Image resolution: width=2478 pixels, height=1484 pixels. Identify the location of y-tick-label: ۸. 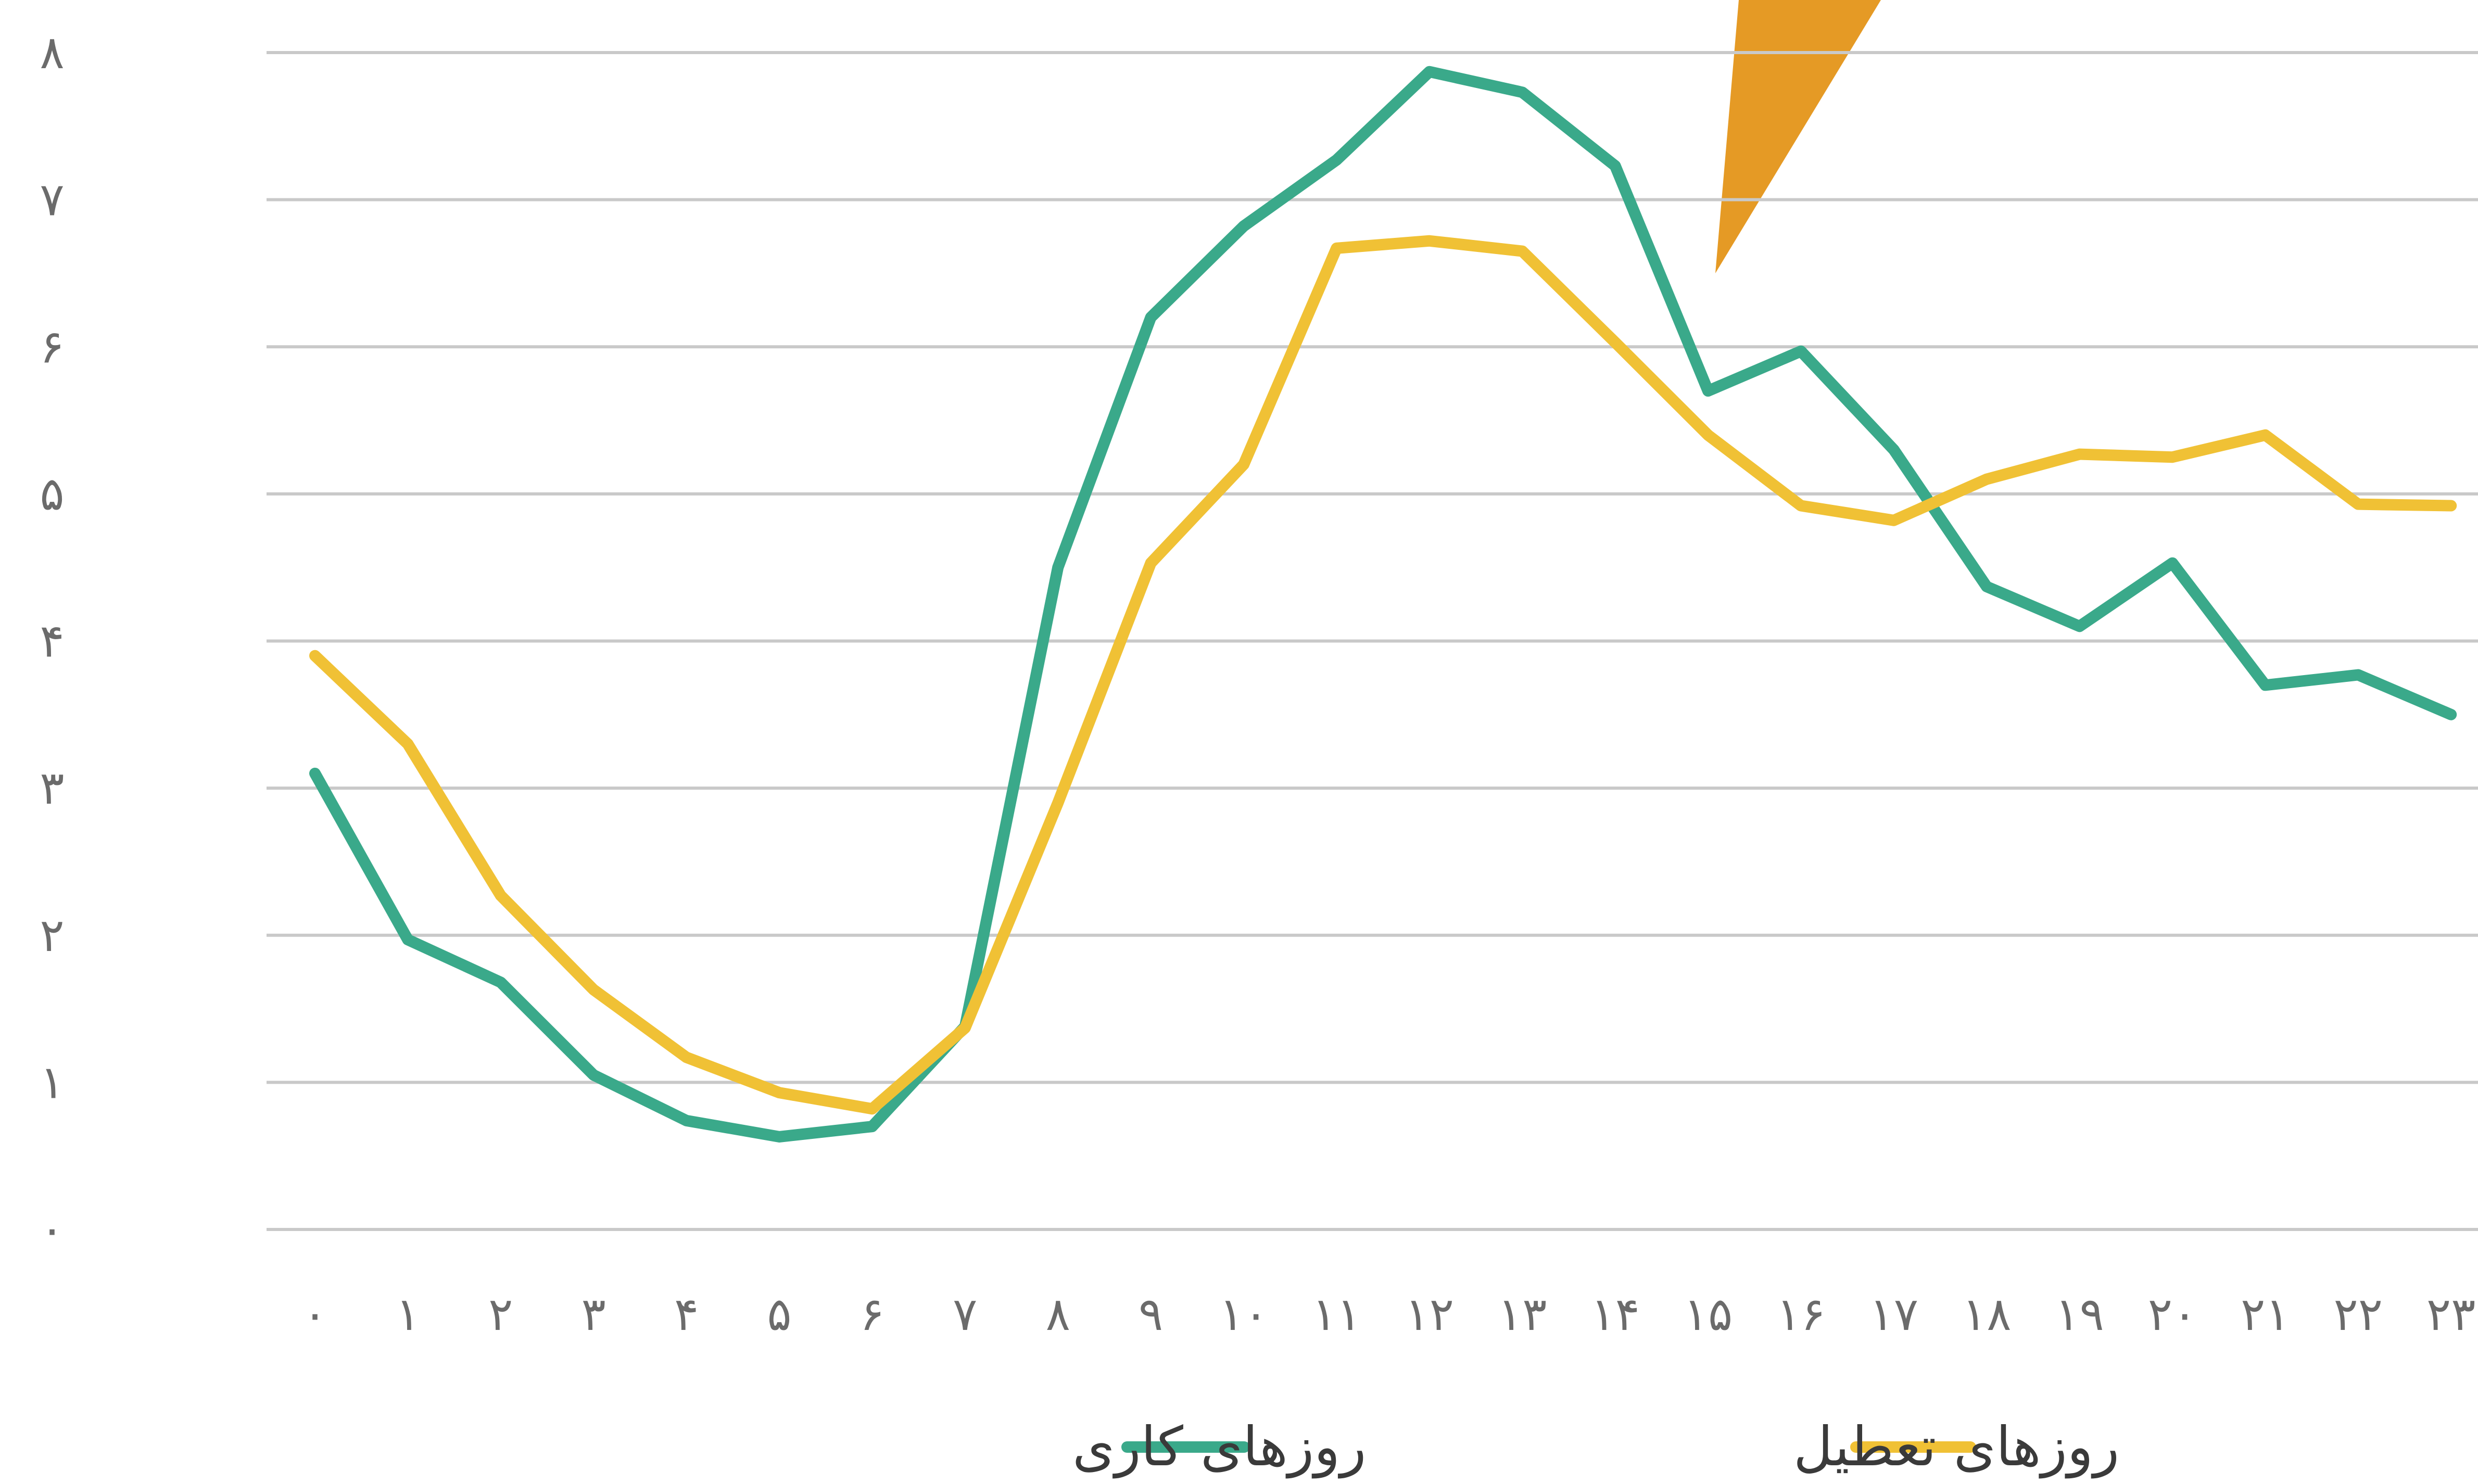
(52, 52).